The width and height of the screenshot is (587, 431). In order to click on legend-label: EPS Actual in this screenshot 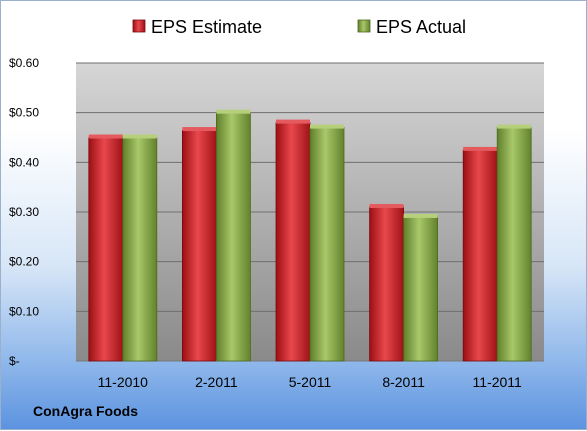, I will do `click(421, 27)`.